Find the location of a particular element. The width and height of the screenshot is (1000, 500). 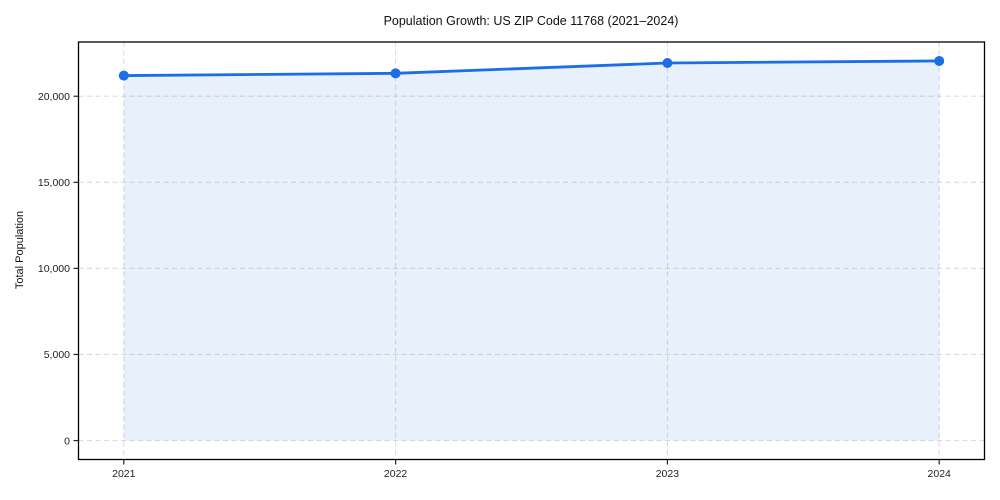

x-tick-label: 2024 is located at coordinates (940, 474).